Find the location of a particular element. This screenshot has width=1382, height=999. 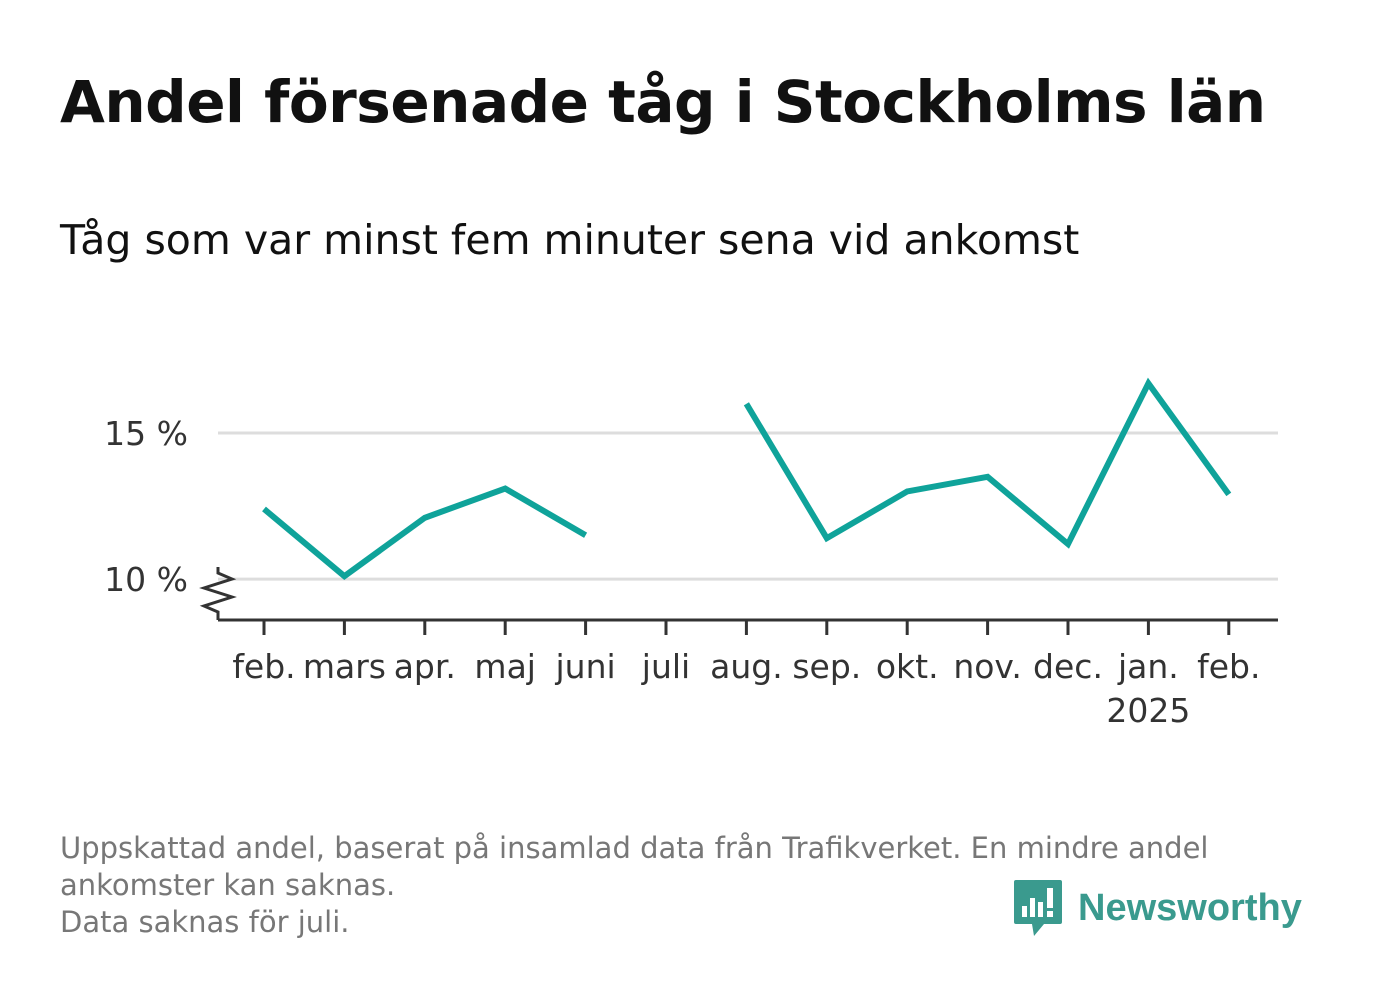

x-tick-label: nov. is located at coordinates (987, 666).